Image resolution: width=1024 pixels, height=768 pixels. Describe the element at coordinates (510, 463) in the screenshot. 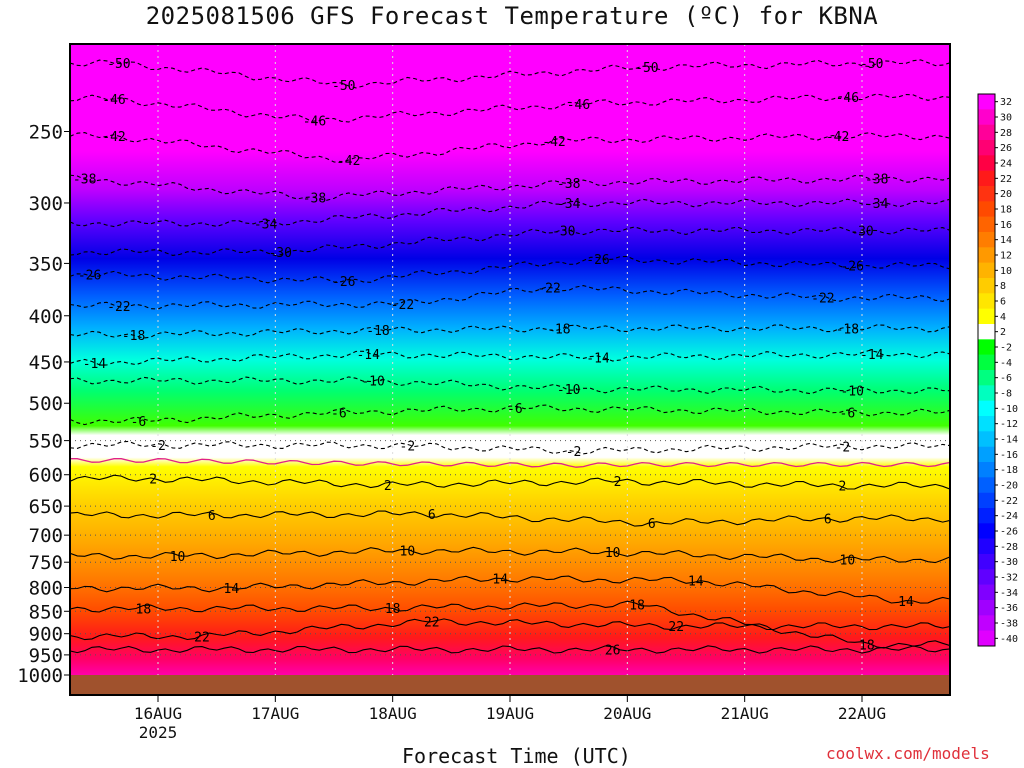

I see `freezing-line` at that location.